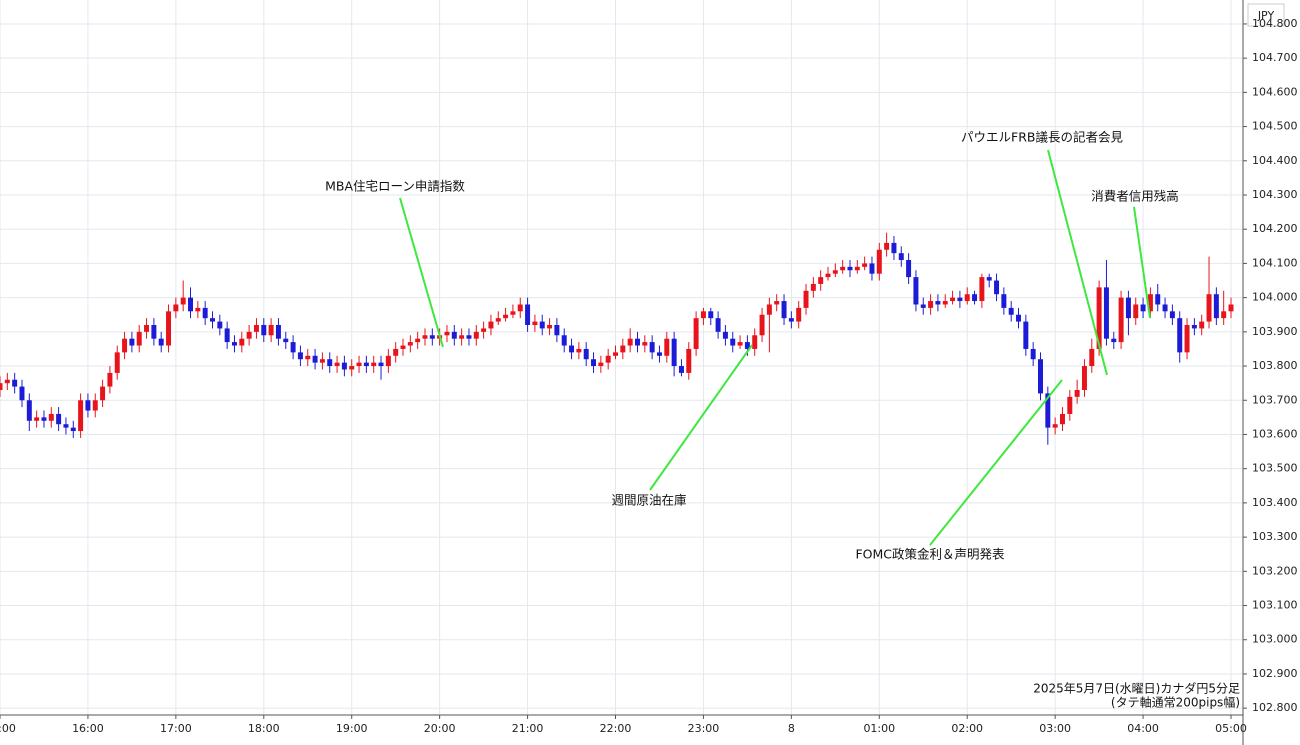  What do you see at coordinates (1275, 707) in the screenshot?
I see `y-tick-label: 102.800` at bounding box center [1275, 707].